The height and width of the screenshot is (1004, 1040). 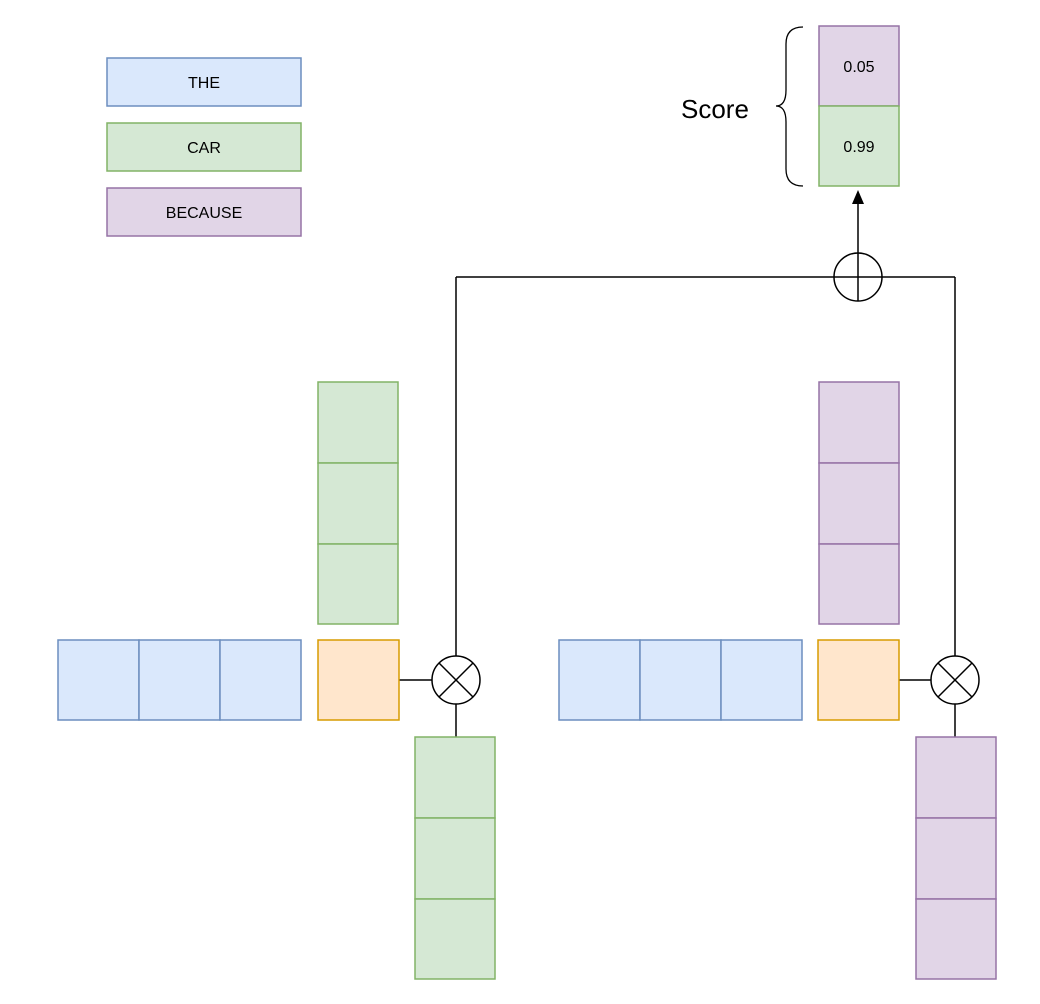 What do you see at coordinates (358, 680) in the screenshot?
I see `left-query-cell` at bounding box center [358, 680].